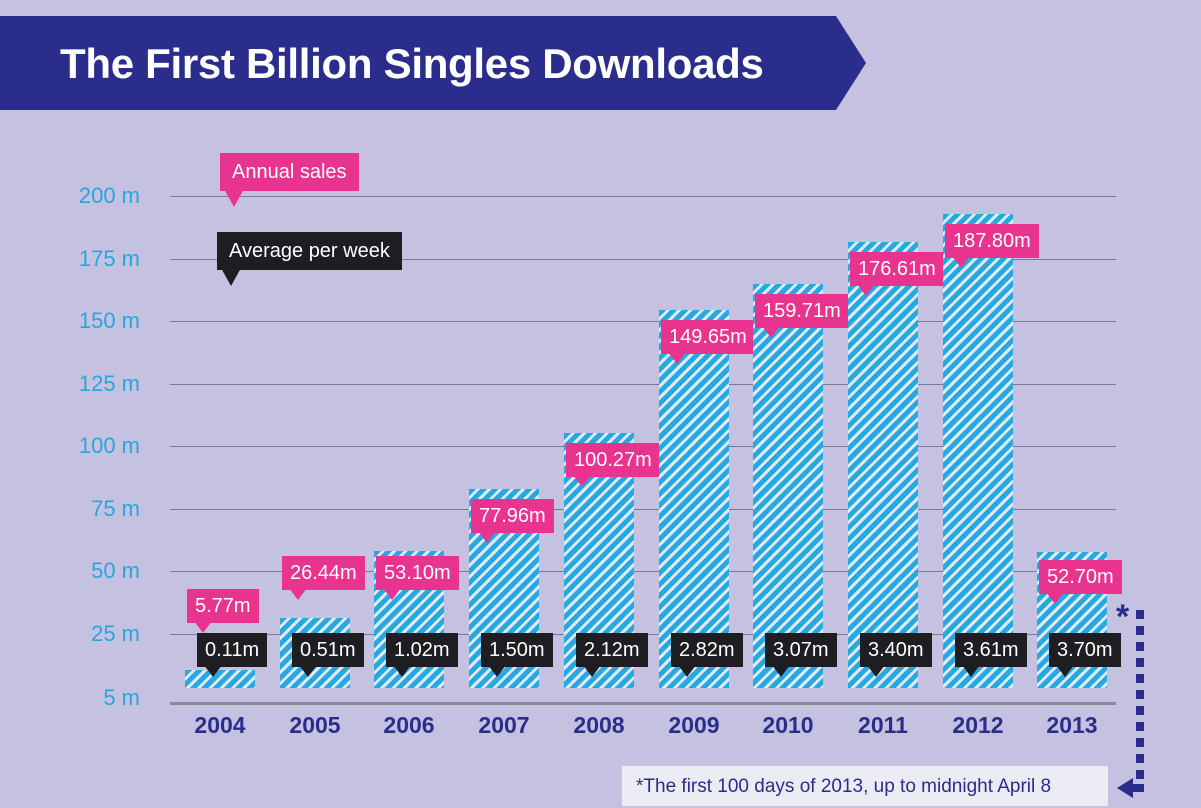 This screenshot has width=1201, height=808. What do you see at coordinates (802, 316) in the screenshot?
I see `annual-sales-label-2010: 159.71m` at bounding box center [802, 316].